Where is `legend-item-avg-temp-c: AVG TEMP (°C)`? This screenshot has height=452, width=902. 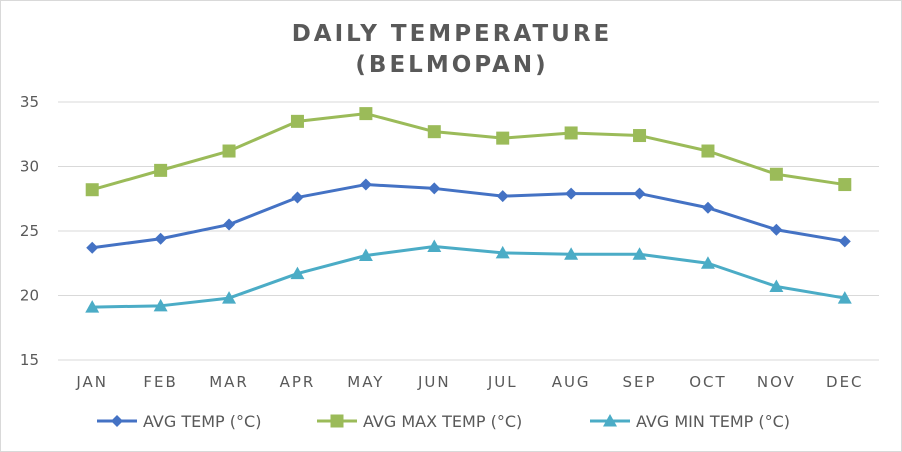
legend-item-avg-temp-c: AVG TEMP (°C) is located at coordinates (179, 421).